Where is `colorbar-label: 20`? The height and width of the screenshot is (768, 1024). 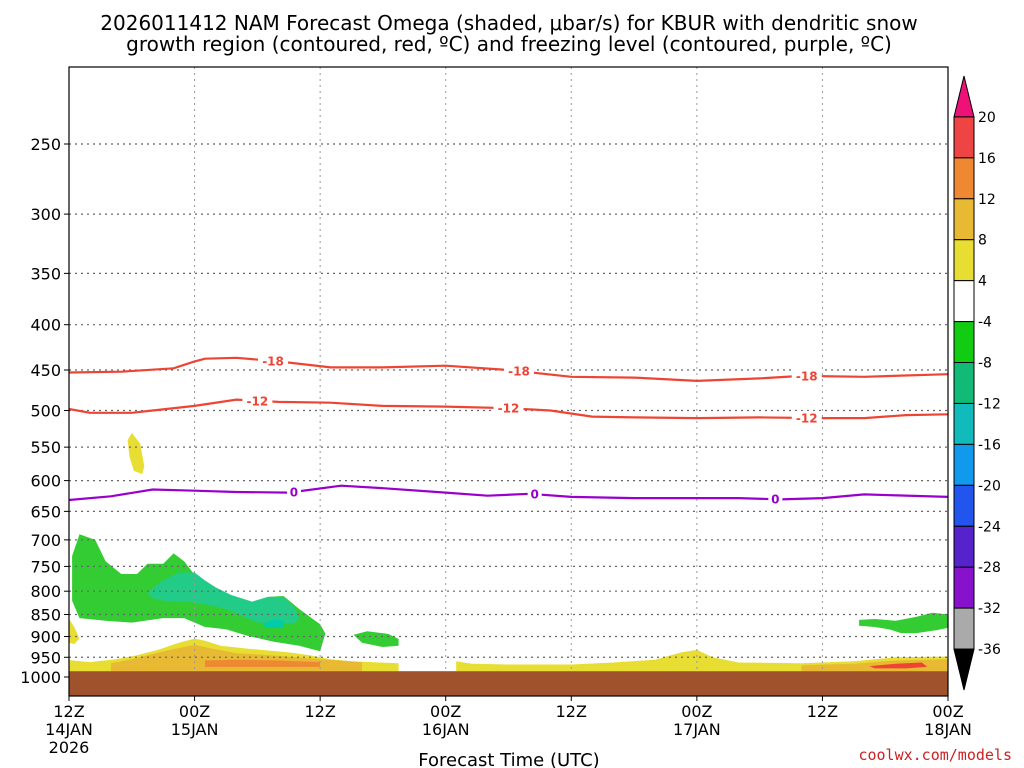
colorbar-label: 20 is located at coordinates (987, 118).